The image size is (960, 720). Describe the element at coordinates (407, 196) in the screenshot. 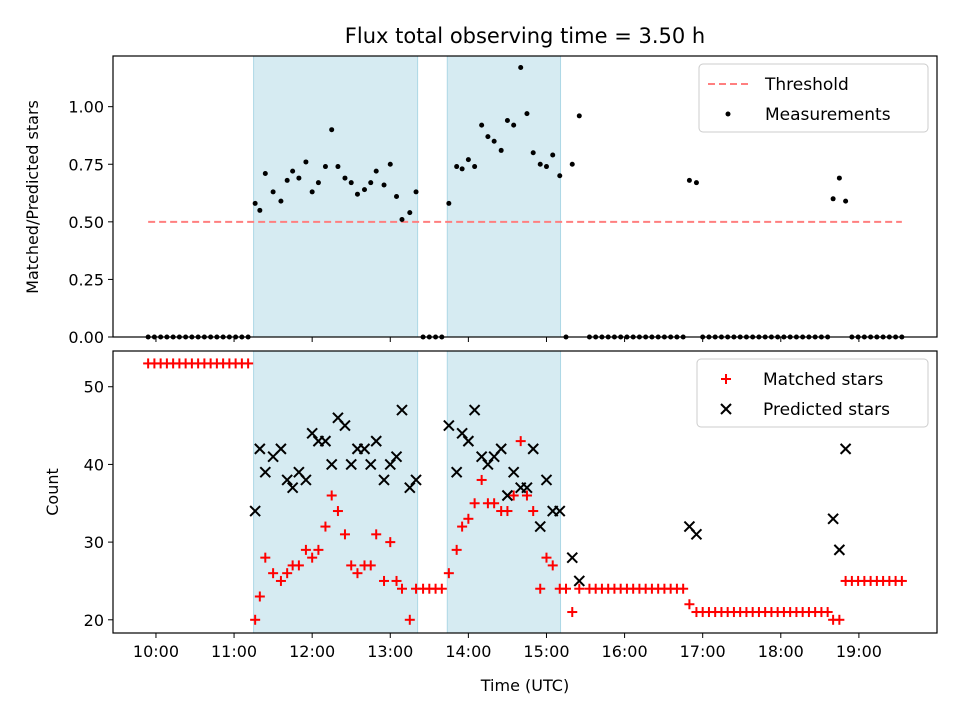

I see `observing-windows` at that location.